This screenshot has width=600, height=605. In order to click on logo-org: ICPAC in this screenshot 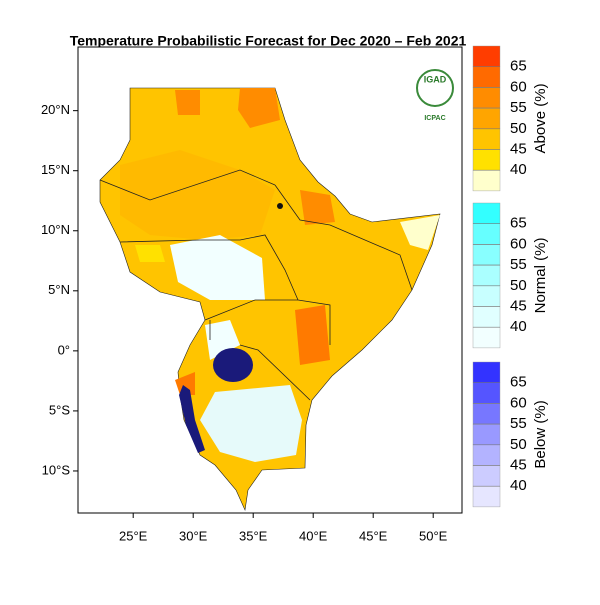, I will do `click(434, 118)`.